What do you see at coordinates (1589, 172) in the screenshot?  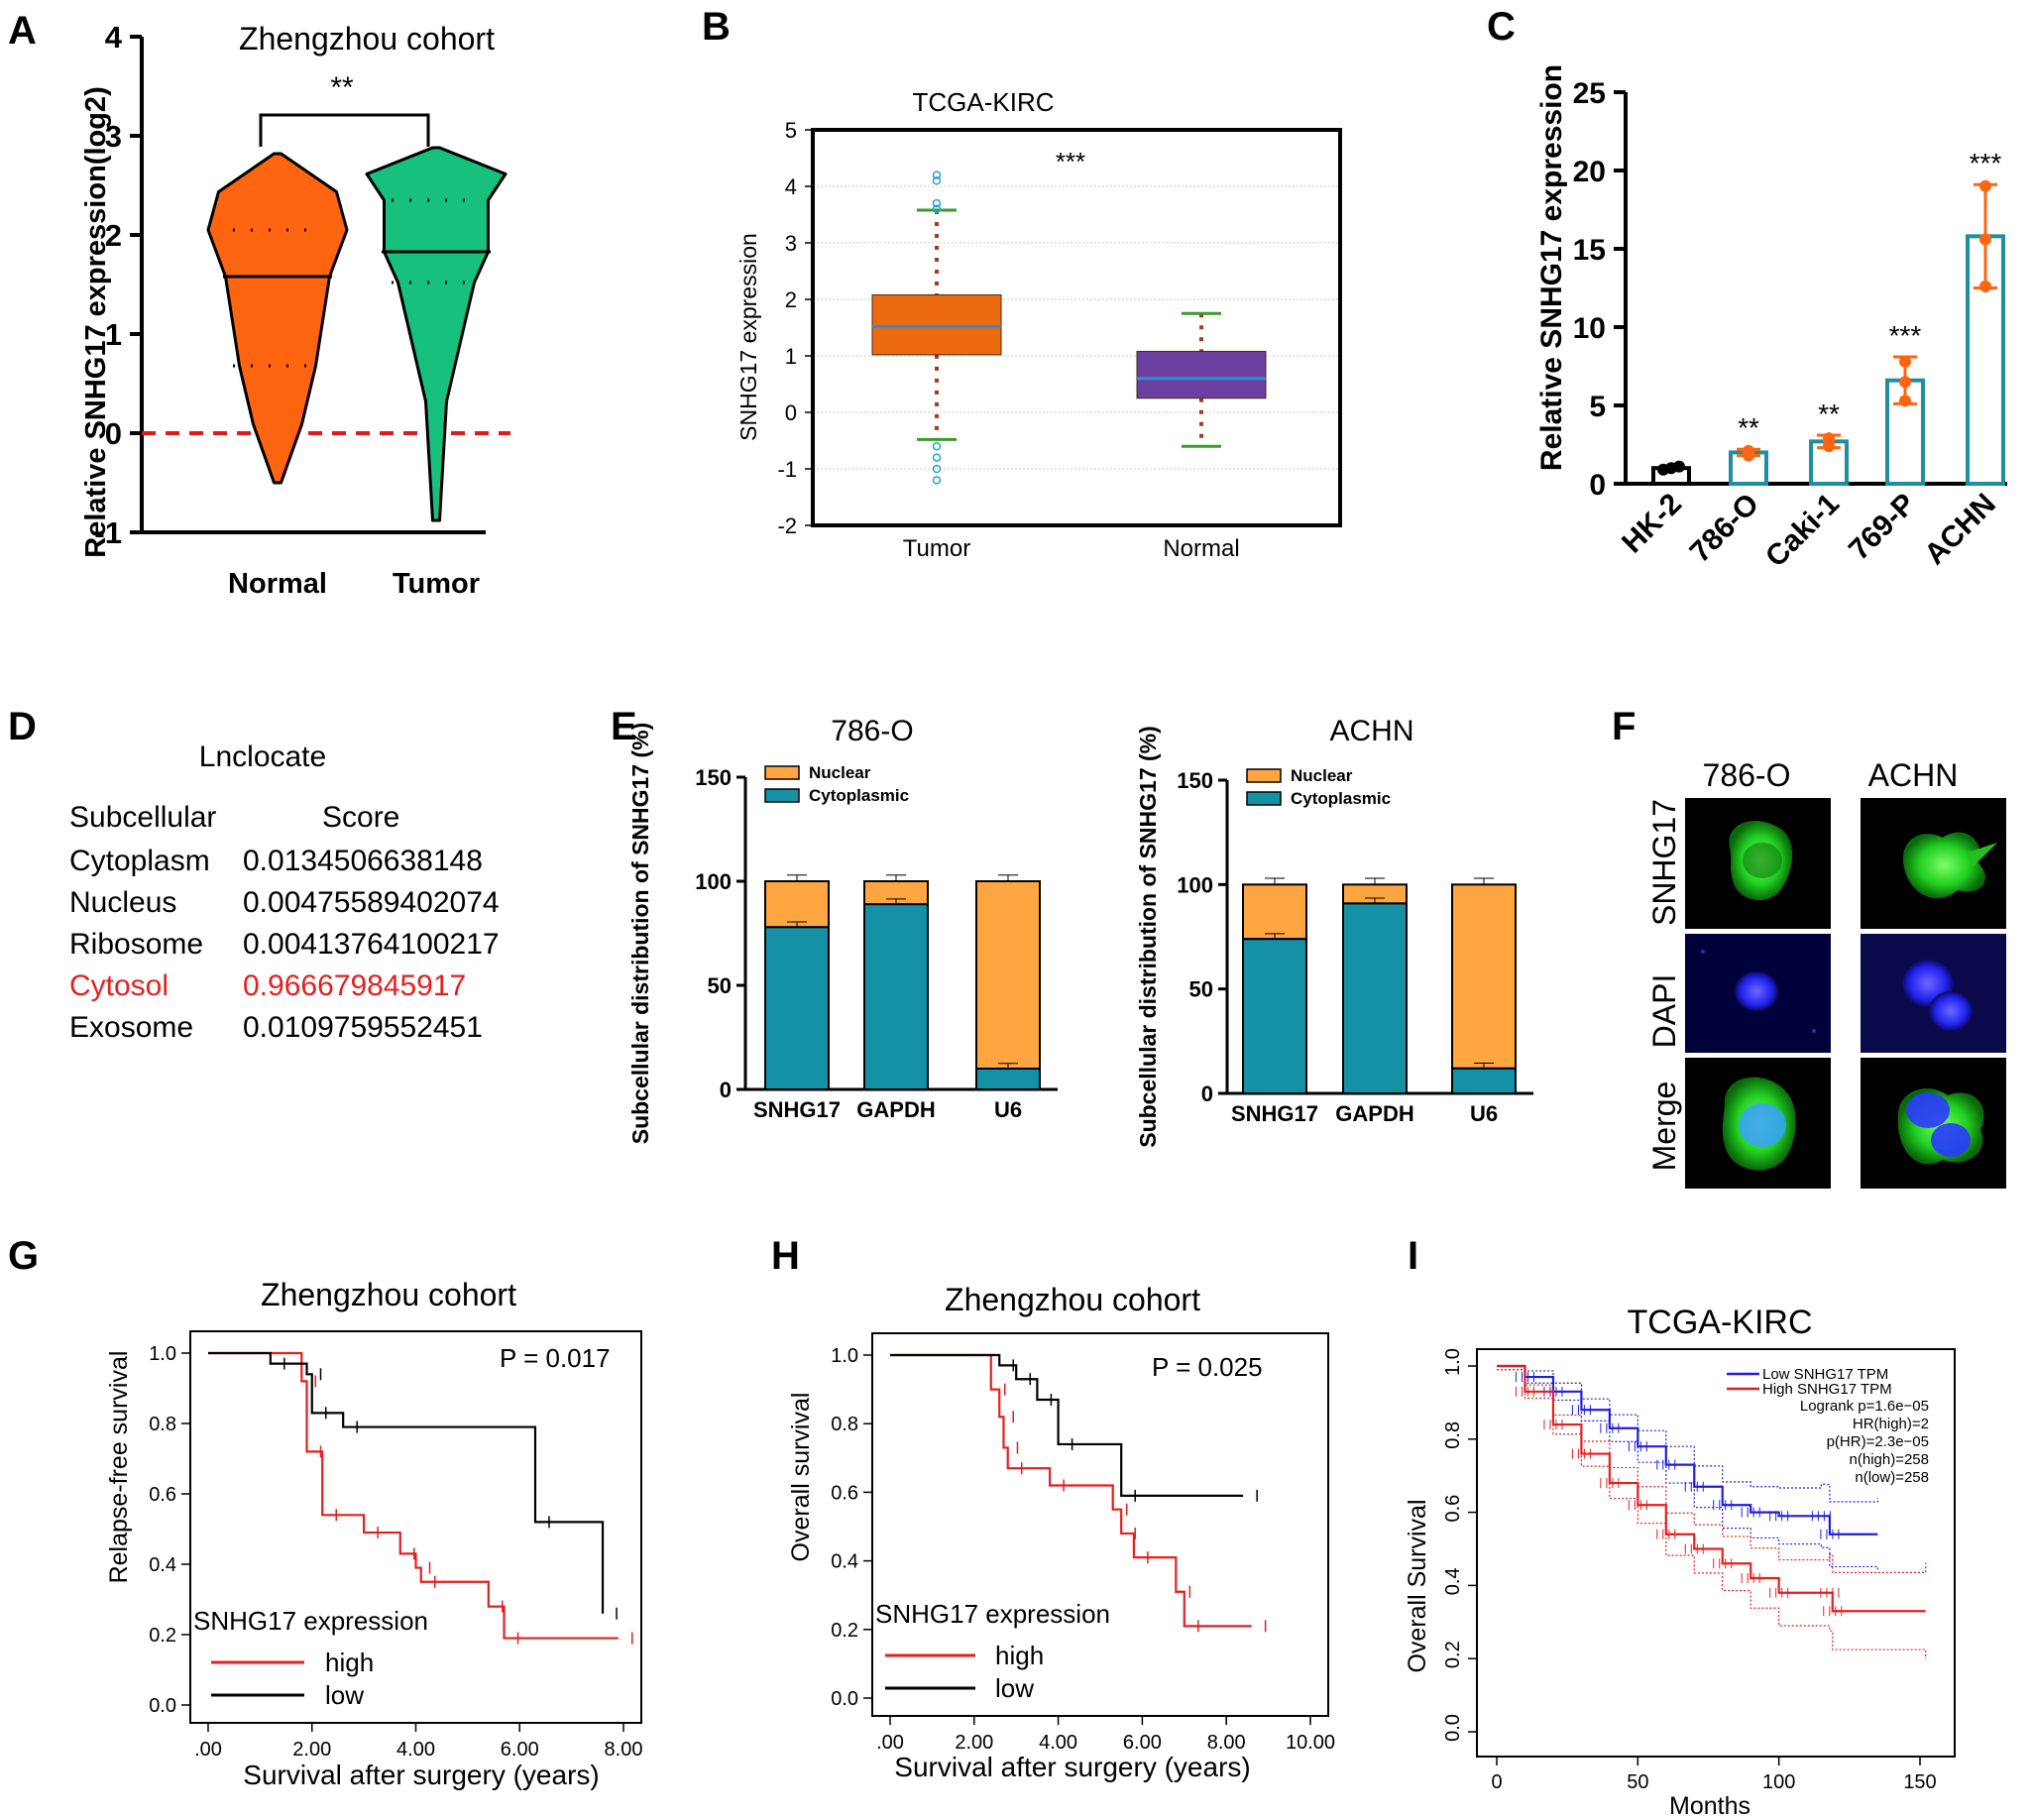 I see `panel-c-y-tick-label: 20` at bounding box center [1589, 172].